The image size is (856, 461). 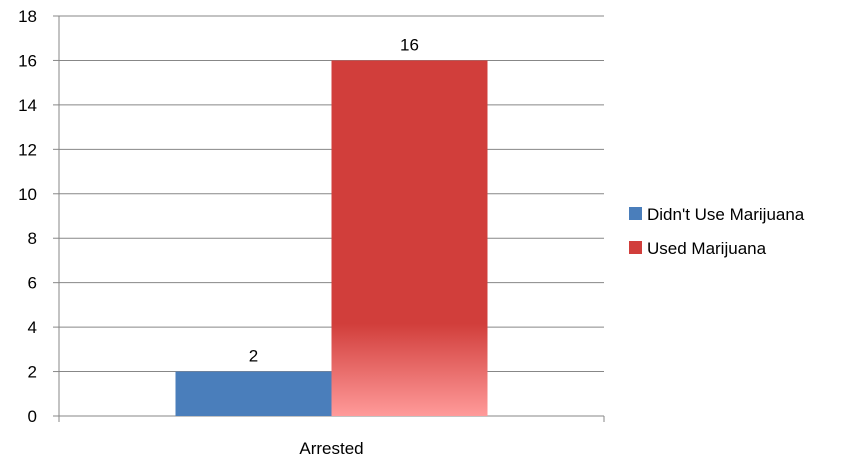 What do you see at coordinates (726, 214) in the screenshot?
I see `legend-label: Didn't Use Marijuana` at bounding box center [726, 214].